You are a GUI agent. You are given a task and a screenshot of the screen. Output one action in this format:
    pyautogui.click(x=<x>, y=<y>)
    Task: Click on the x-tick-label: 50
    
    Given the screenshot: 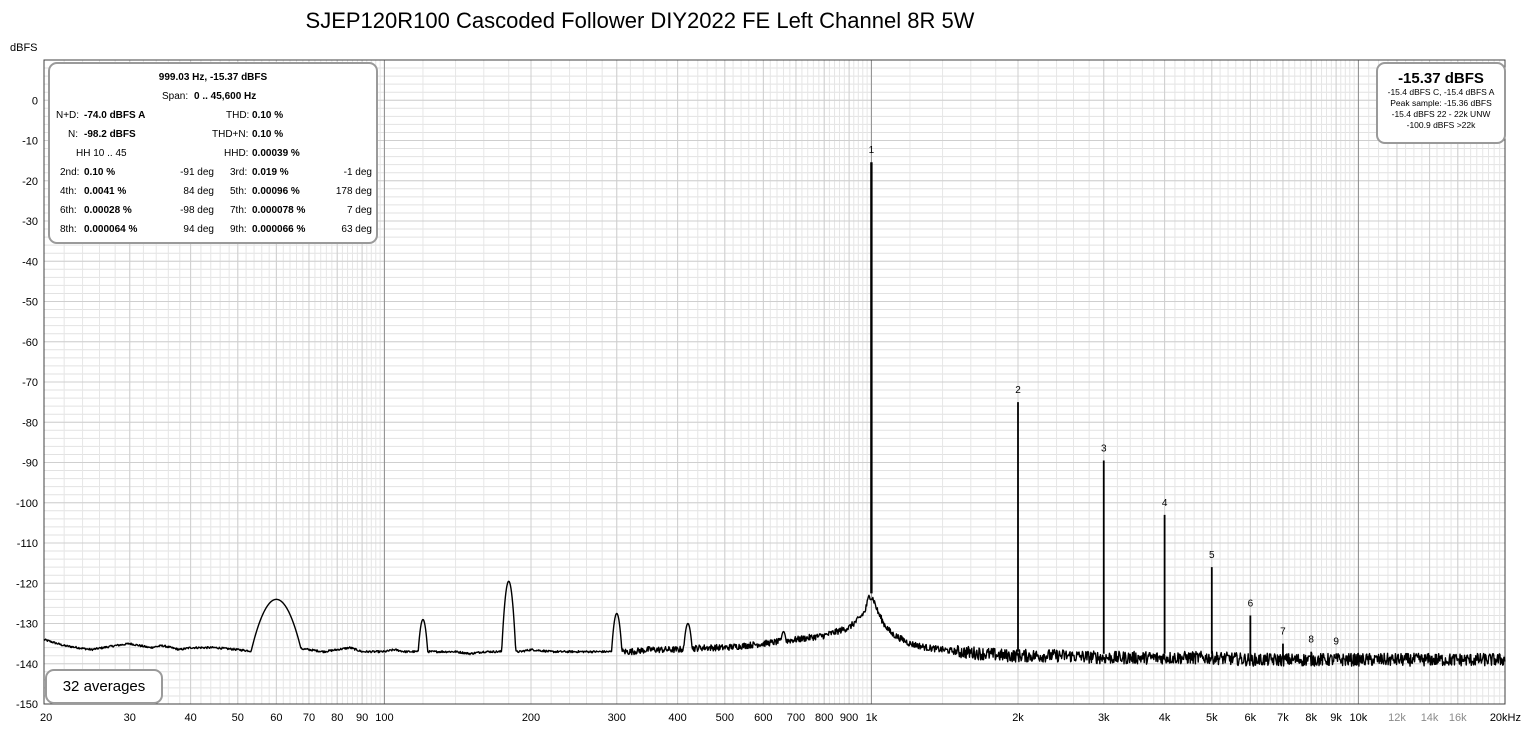 What is the action you would take?
    pyautogui.click(x=238, y=718)
    